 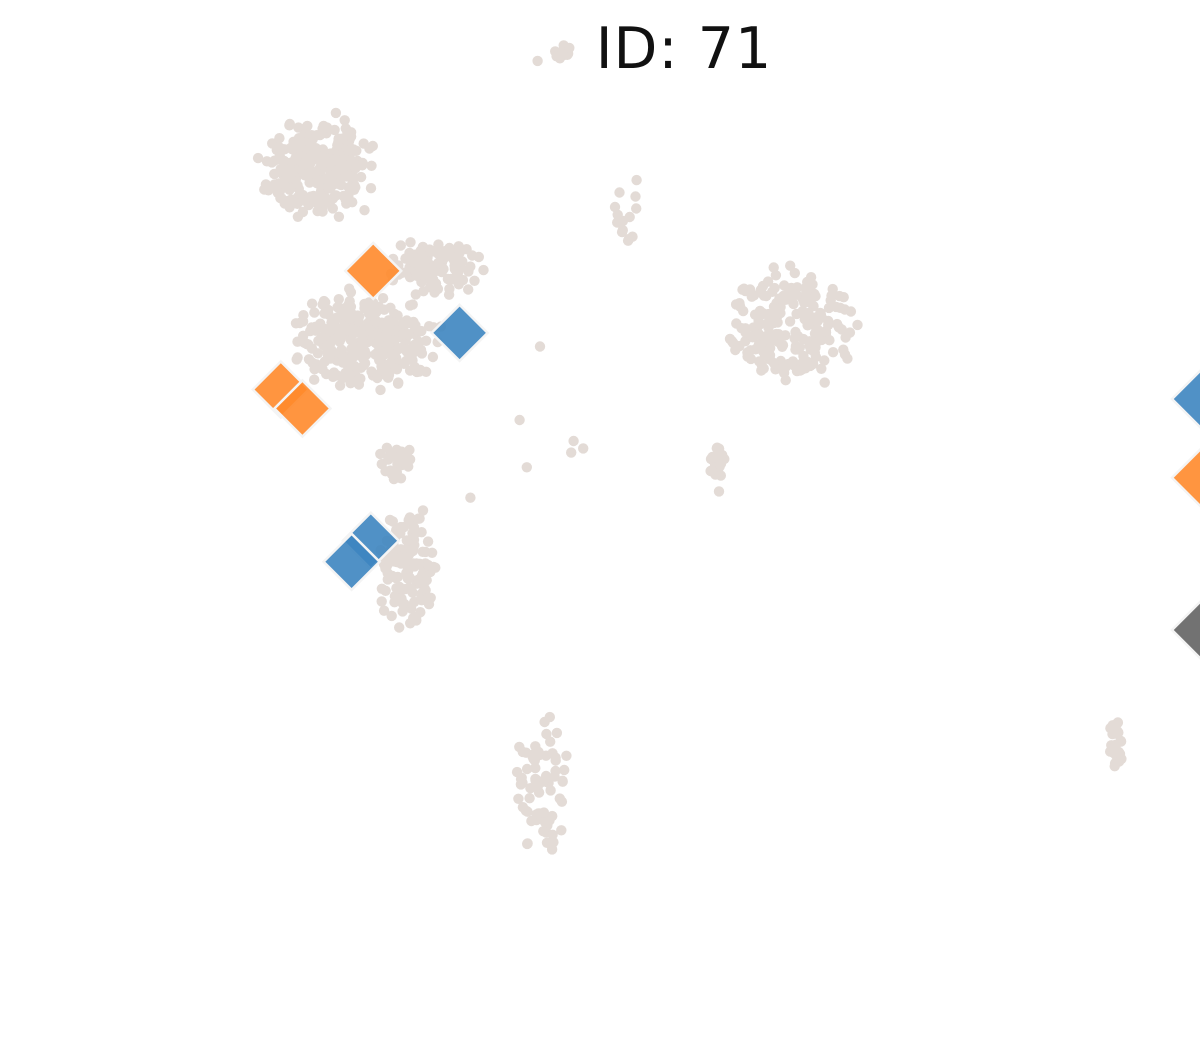 What do you see at coordinates (1185, 477) in the screenshot?
I see `highlighted-point-orange` at bounding box center [1185, 477].